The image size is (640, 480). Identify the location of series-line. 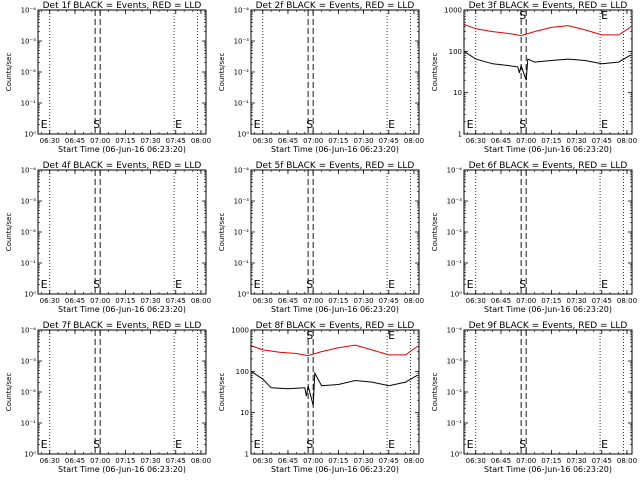
(547, 65).